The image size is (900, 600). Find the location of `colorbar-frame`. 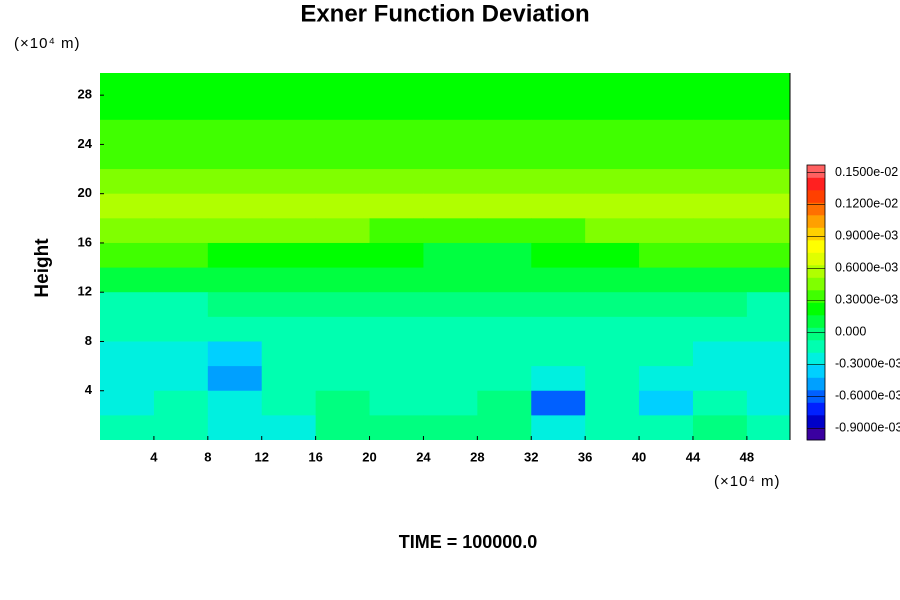

colorbar-frame is located at coordinates (816, 302).